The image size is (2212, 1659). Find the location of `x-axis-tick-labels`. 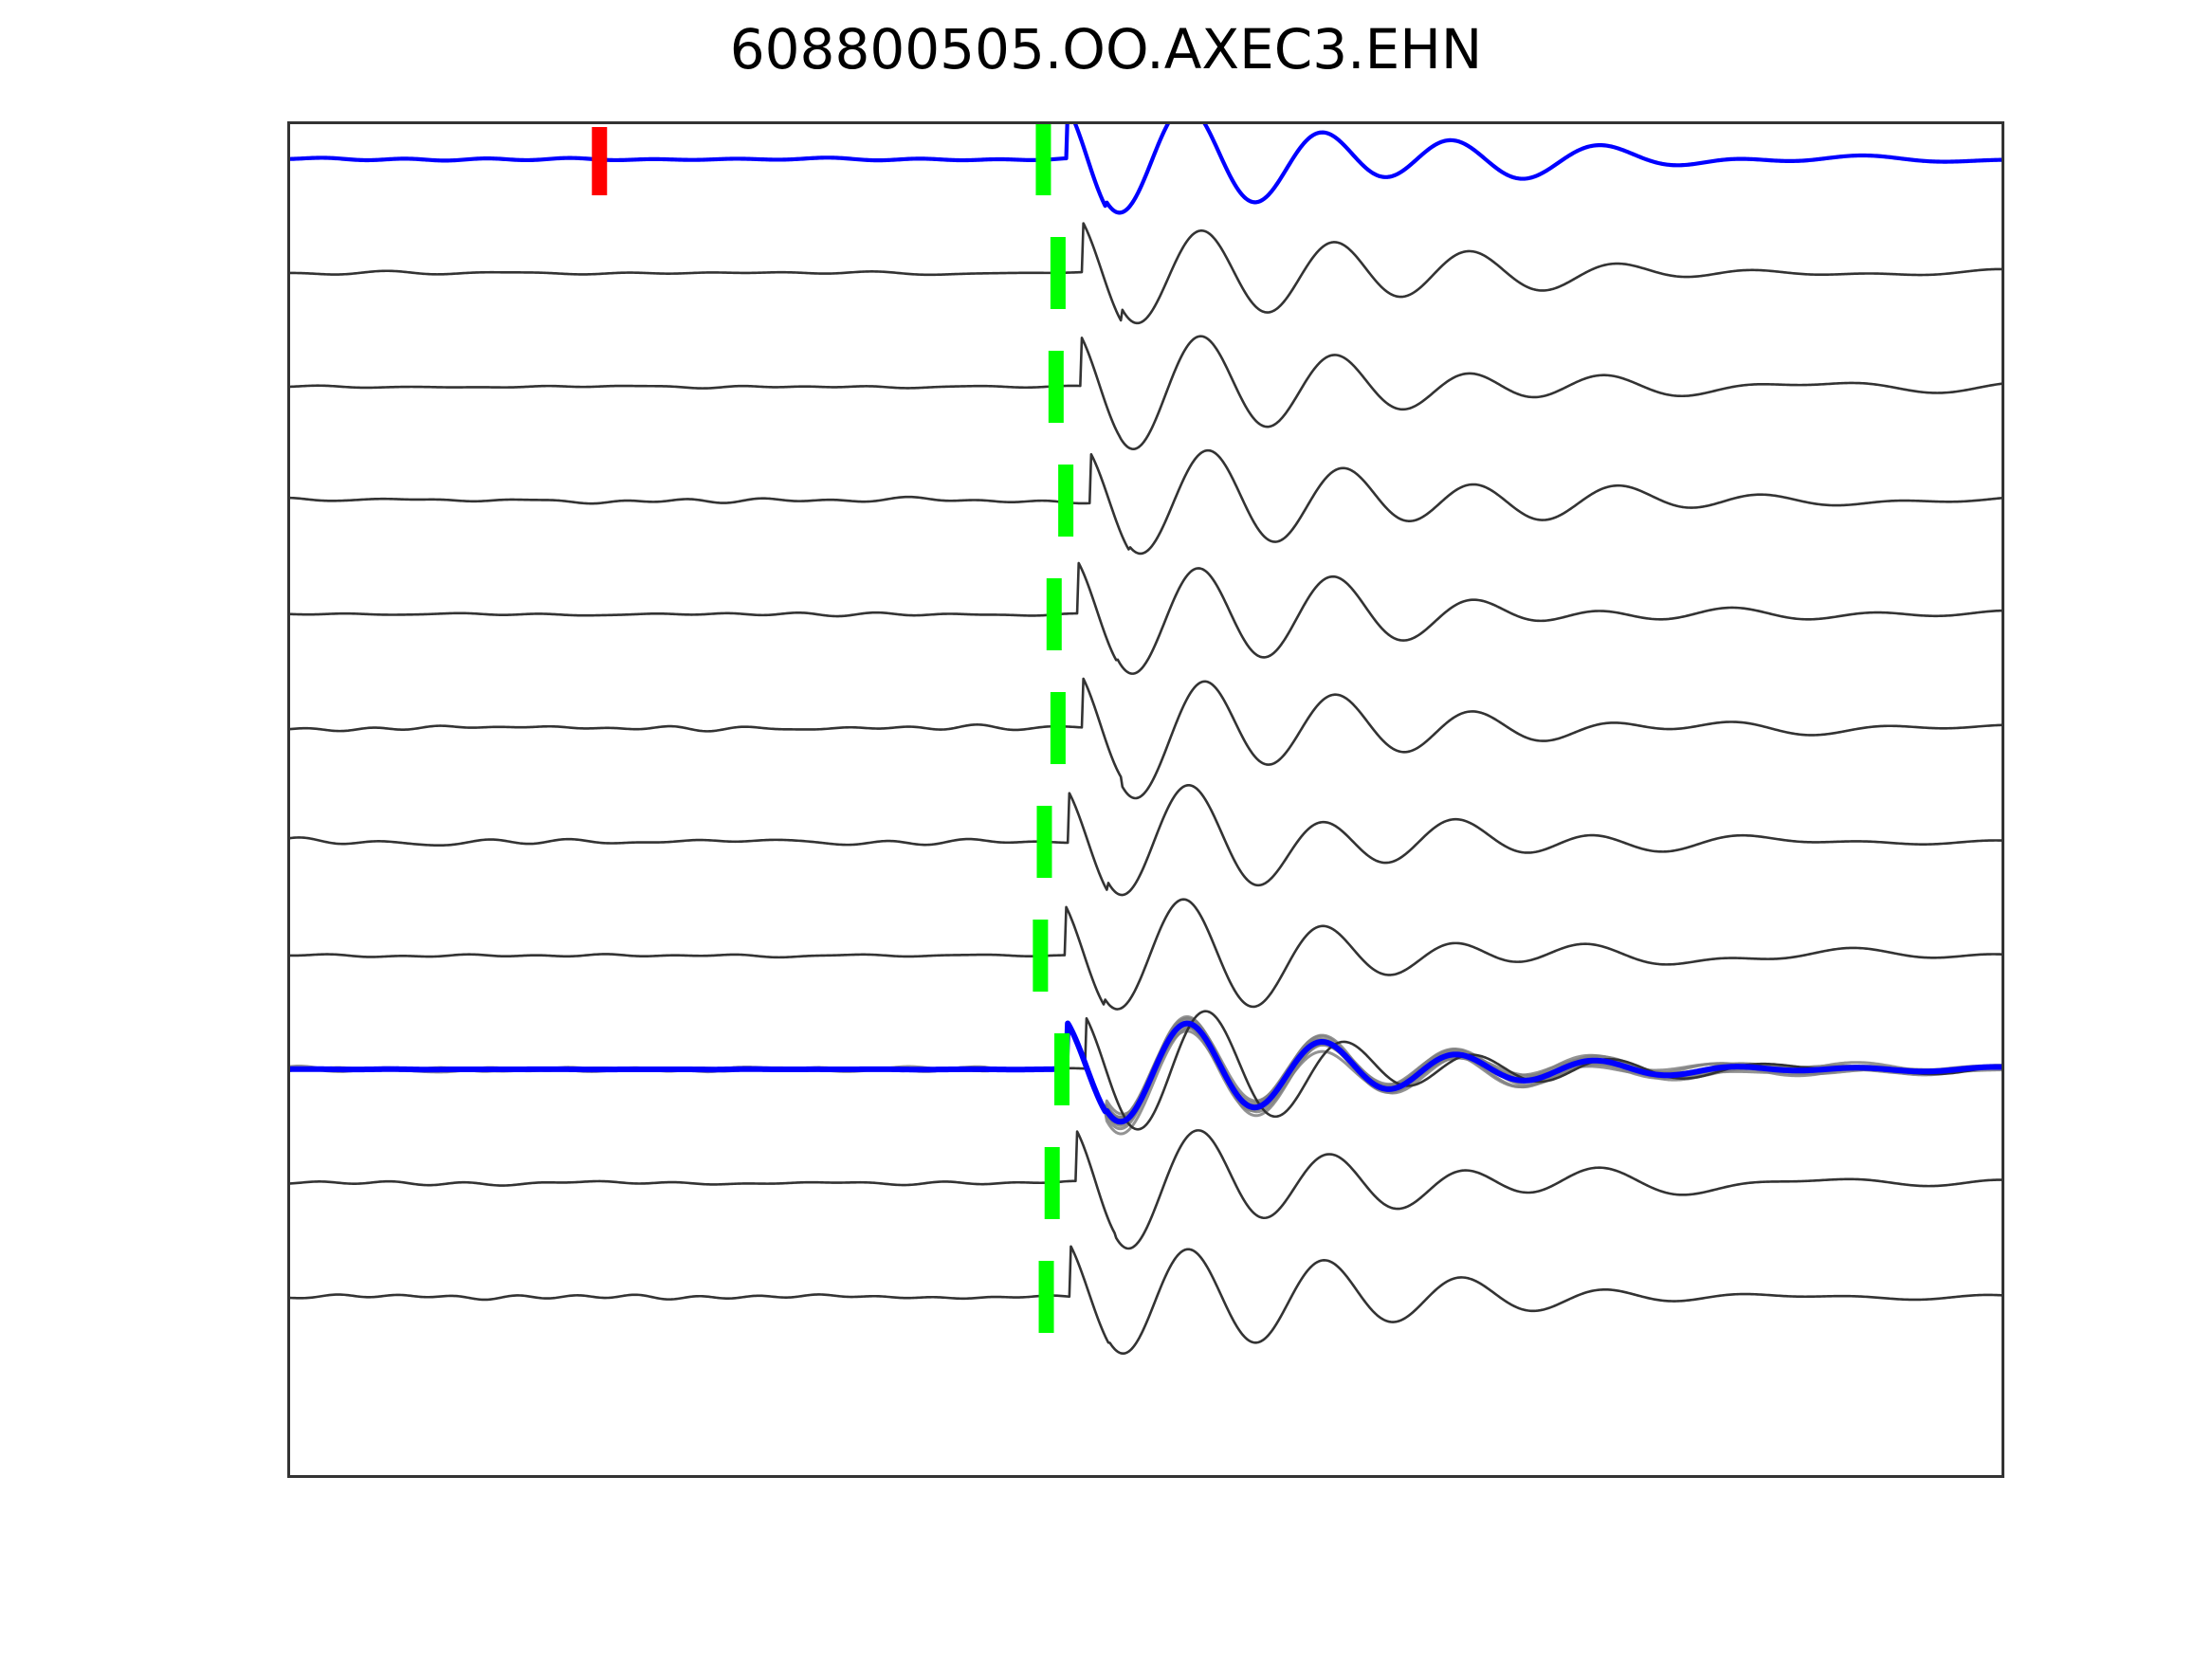

x-axis-tick-labels is located at coordinates (1145, 1527).